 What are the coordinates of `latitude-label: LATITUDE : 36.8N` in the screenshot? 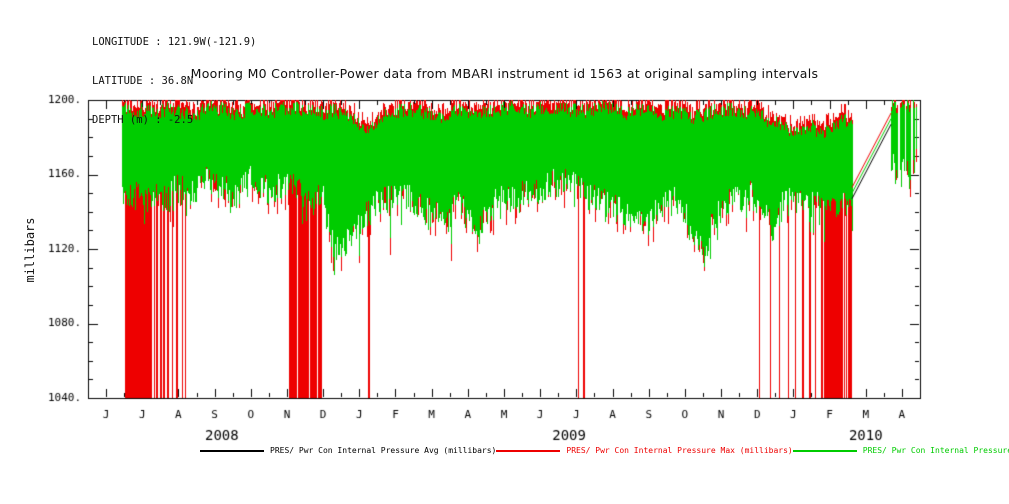 It's located at (143, 81).